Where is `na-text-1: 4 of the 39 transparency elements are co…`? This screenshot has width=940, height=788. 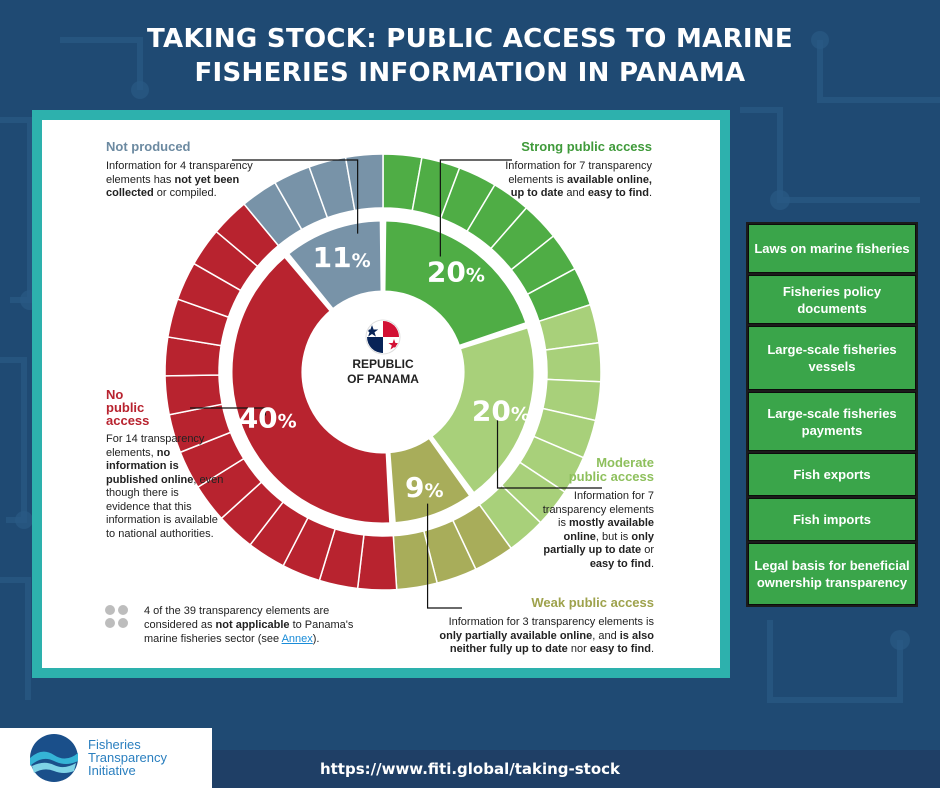 na-text-1: 4 of the 39 transparency elements are co… is located at coordinates (237, 618).